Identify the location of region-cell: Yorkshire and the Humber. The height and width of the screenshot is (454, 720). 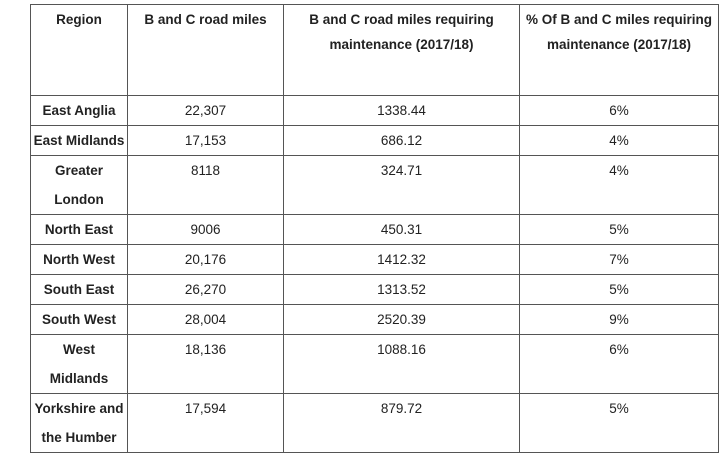
(79, 423).